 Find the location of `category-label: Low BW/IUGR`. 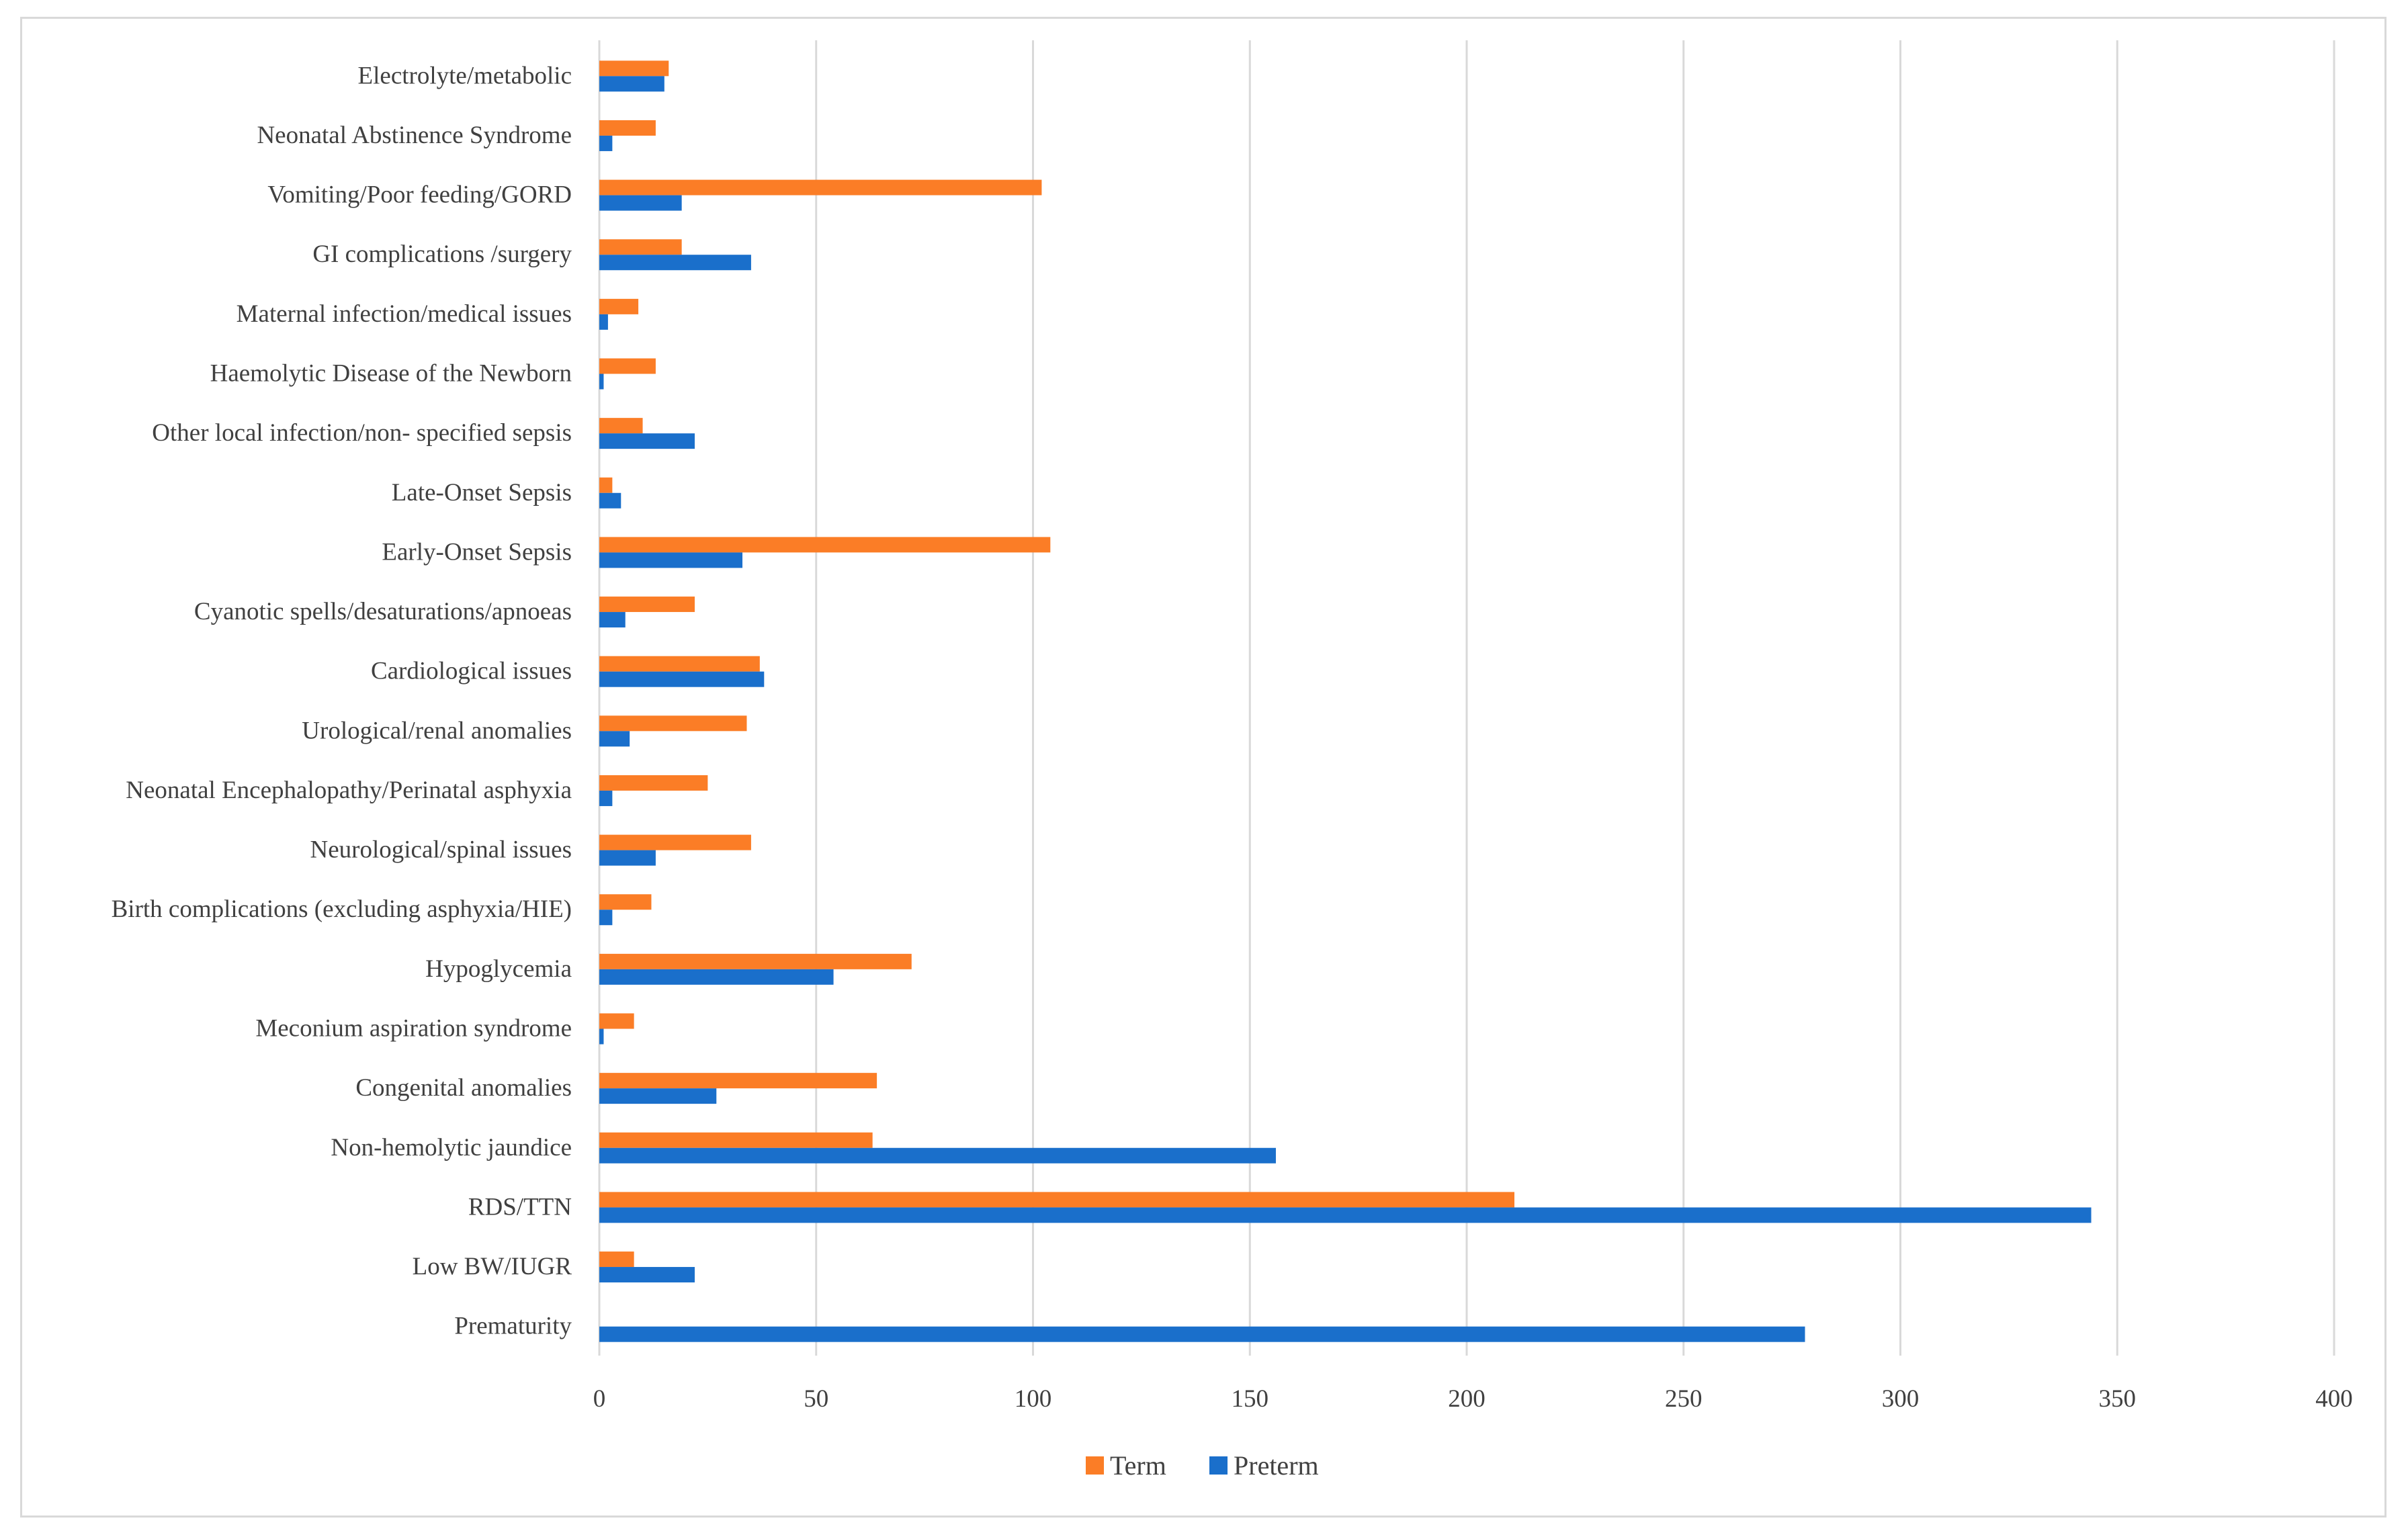

category-label: Low BW/IUGR is located at coordinates (492, 1266).